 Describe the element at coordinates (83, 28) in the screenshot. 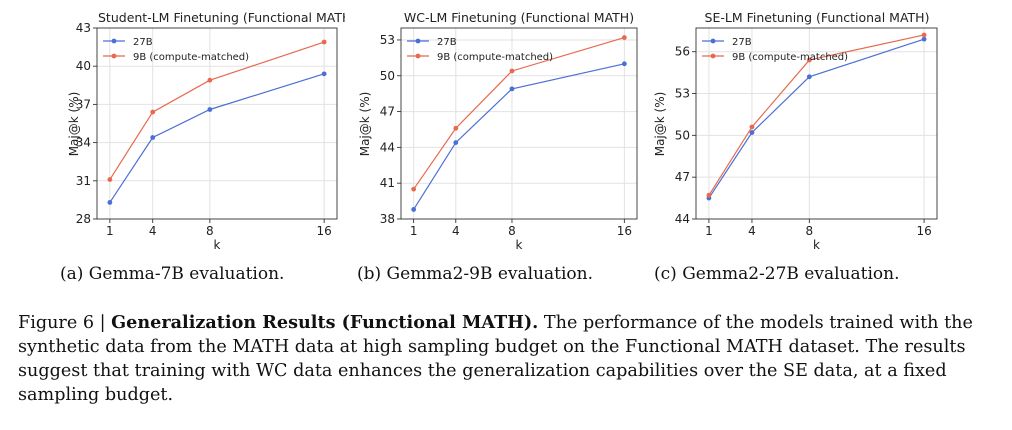

I see `y-tick-label: 43` at that location.